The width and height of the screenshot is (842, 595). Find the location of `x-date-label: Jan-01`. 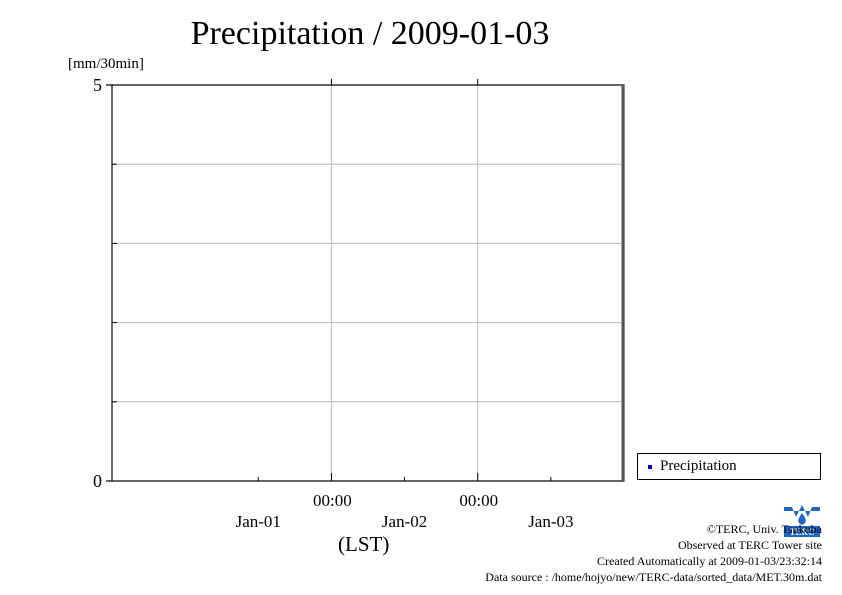

x-date-label: Jan-01 is located at coordinates (258, 521).